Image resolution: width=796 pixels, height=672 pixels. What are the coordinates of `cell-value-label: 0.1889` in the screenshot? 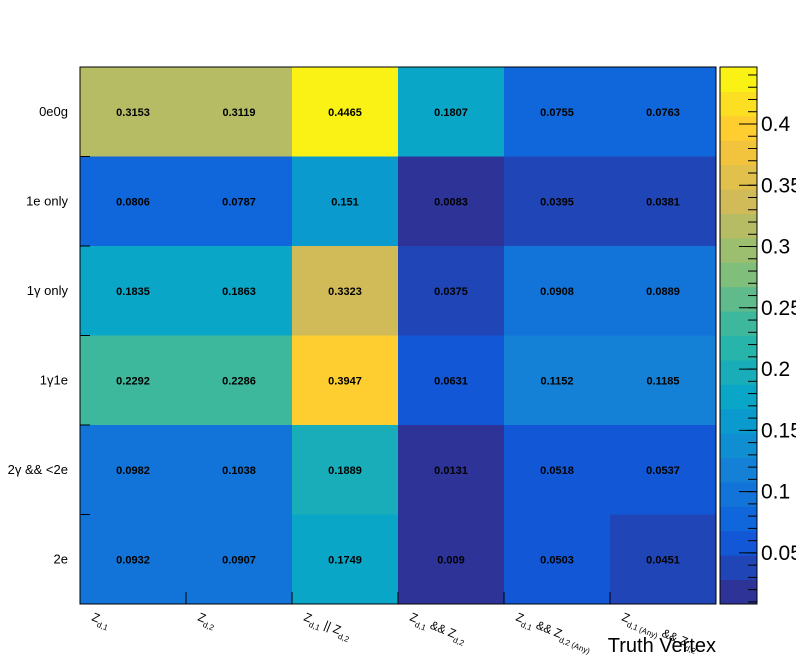 It's located at (345, 471).